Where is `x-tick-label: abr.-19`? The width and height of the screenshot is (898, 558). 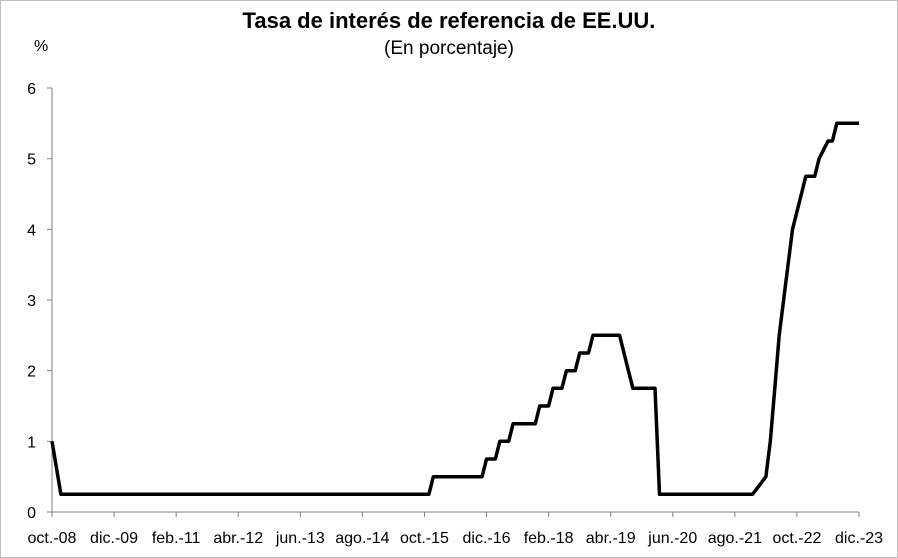
x-tick-label: abr.-19 is located at coordinates (611, 538).